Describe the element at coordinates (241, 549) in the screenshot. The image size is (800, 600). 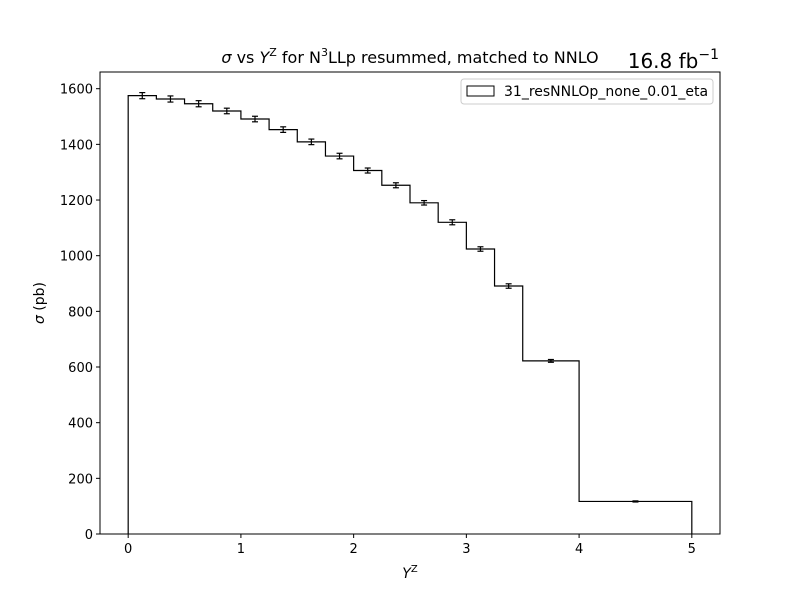
I see `x-tick-label: 1` at that location.